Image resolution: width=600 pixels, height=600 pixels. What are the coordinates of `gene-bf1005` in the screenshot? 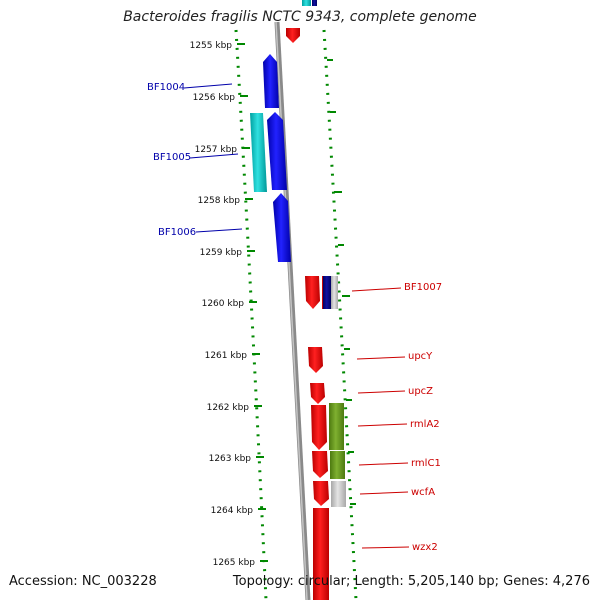 It's located at (277, 151).